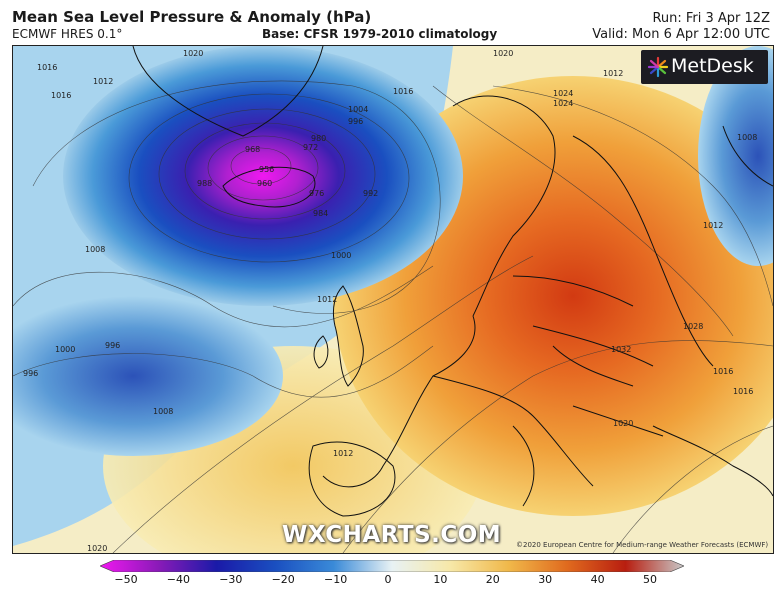 This screenshot has width=784, height=600. Describe the element at coordinates (388, 579) in the screenshot. I see `colorbar-tick: 0` at that location.